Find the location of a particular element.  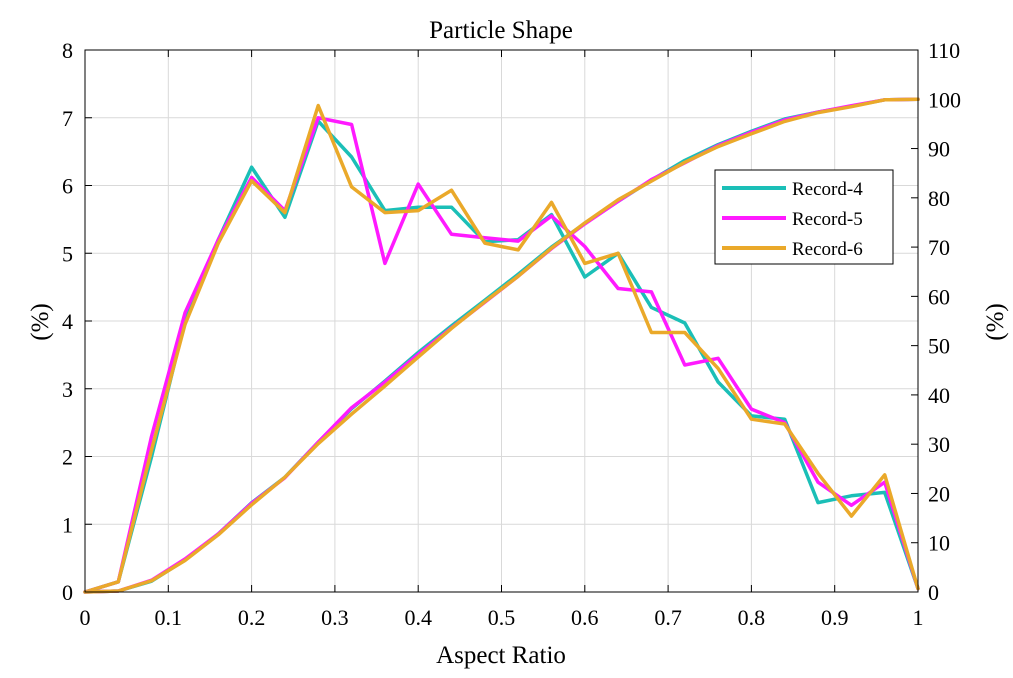

chart-title: Particle Shape is located at coordinates (501, 30).